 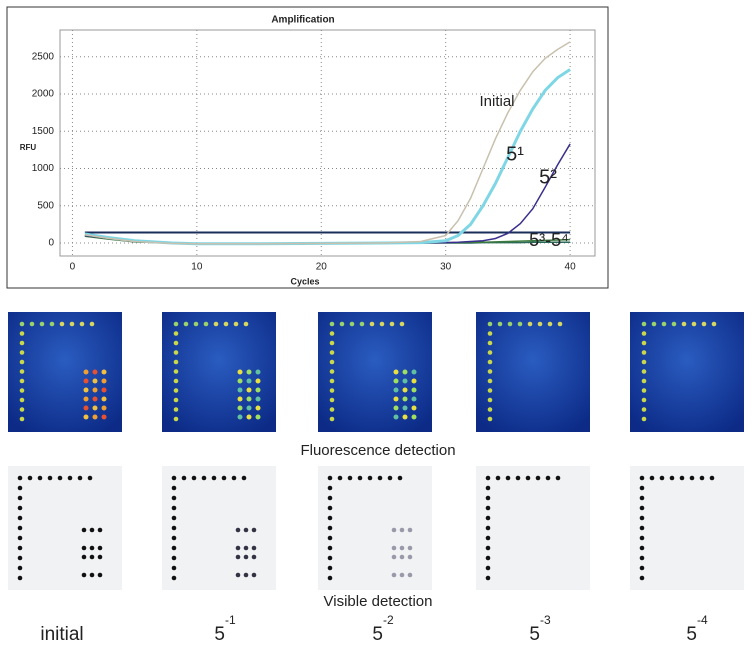 What do you see at coordinates (219, 634) in the screenshot?
I see `dilution-base: 5` at bounding box center [219, 634].